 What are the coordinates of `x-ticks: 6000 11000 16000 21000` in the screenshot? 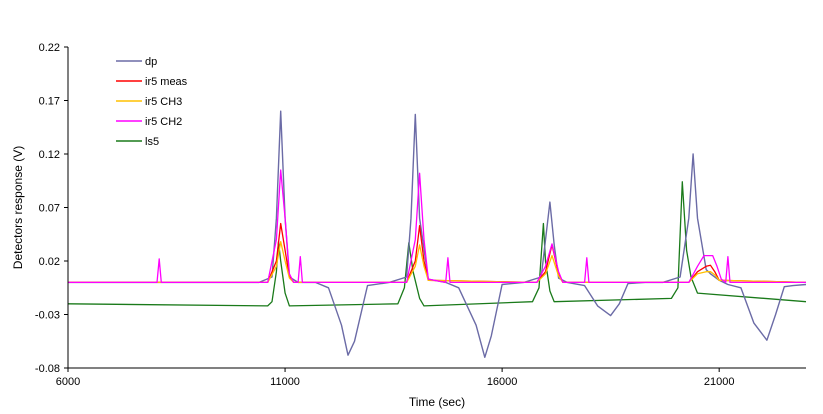 It's located at (395, 378).